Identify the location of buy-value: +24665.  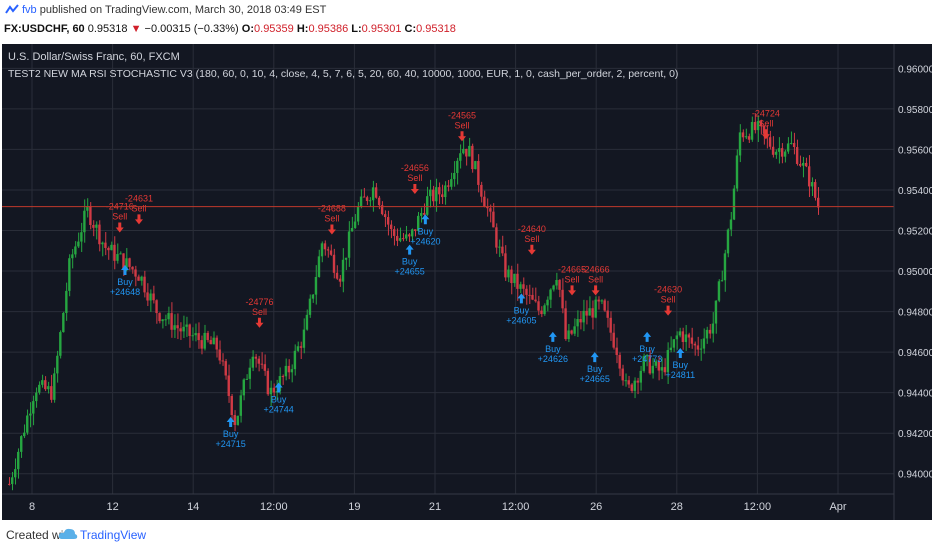
(595, 379).